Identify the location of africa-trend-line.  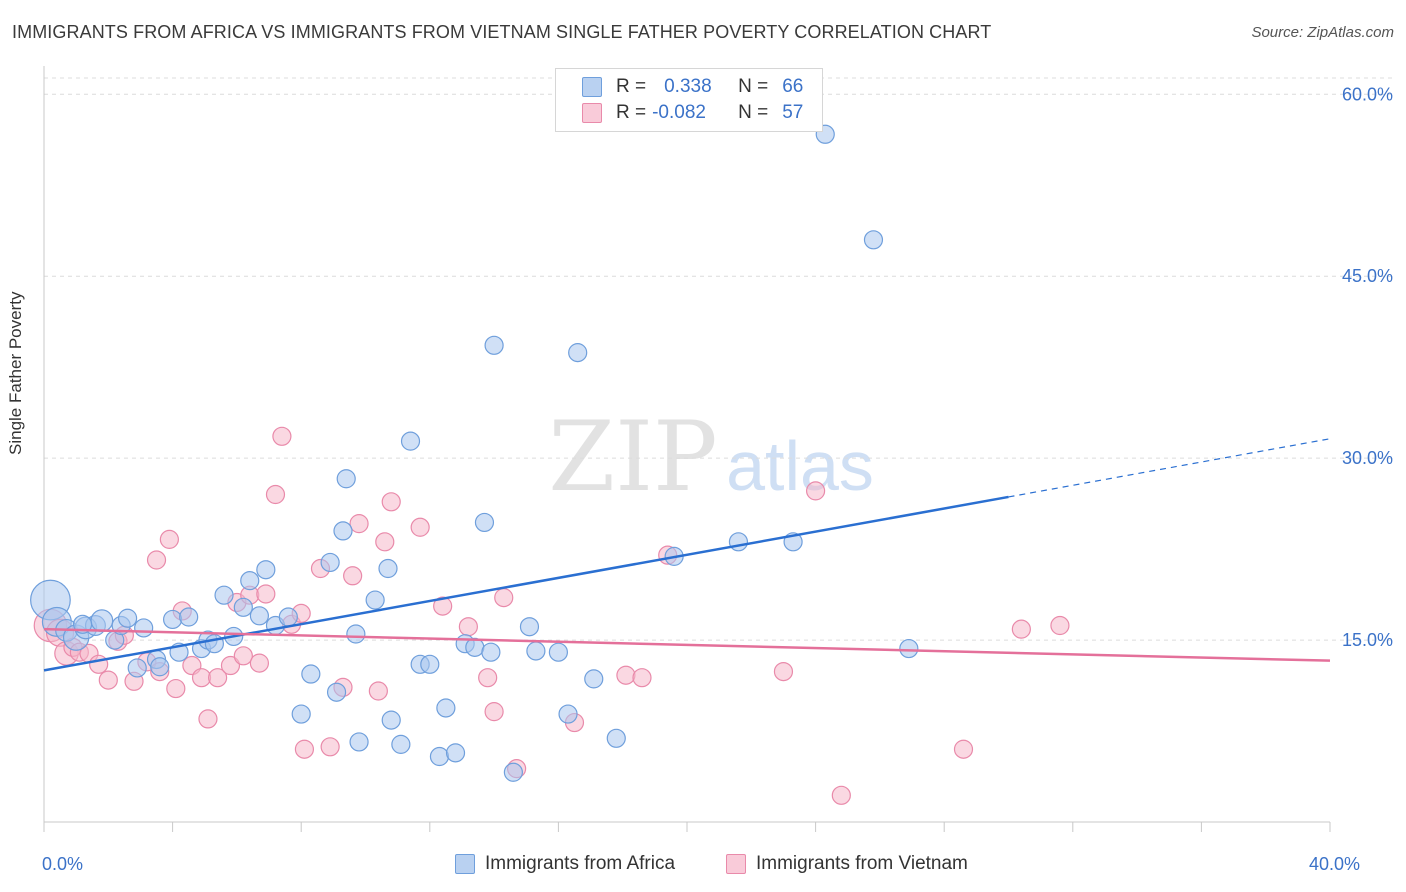
(526, 583).